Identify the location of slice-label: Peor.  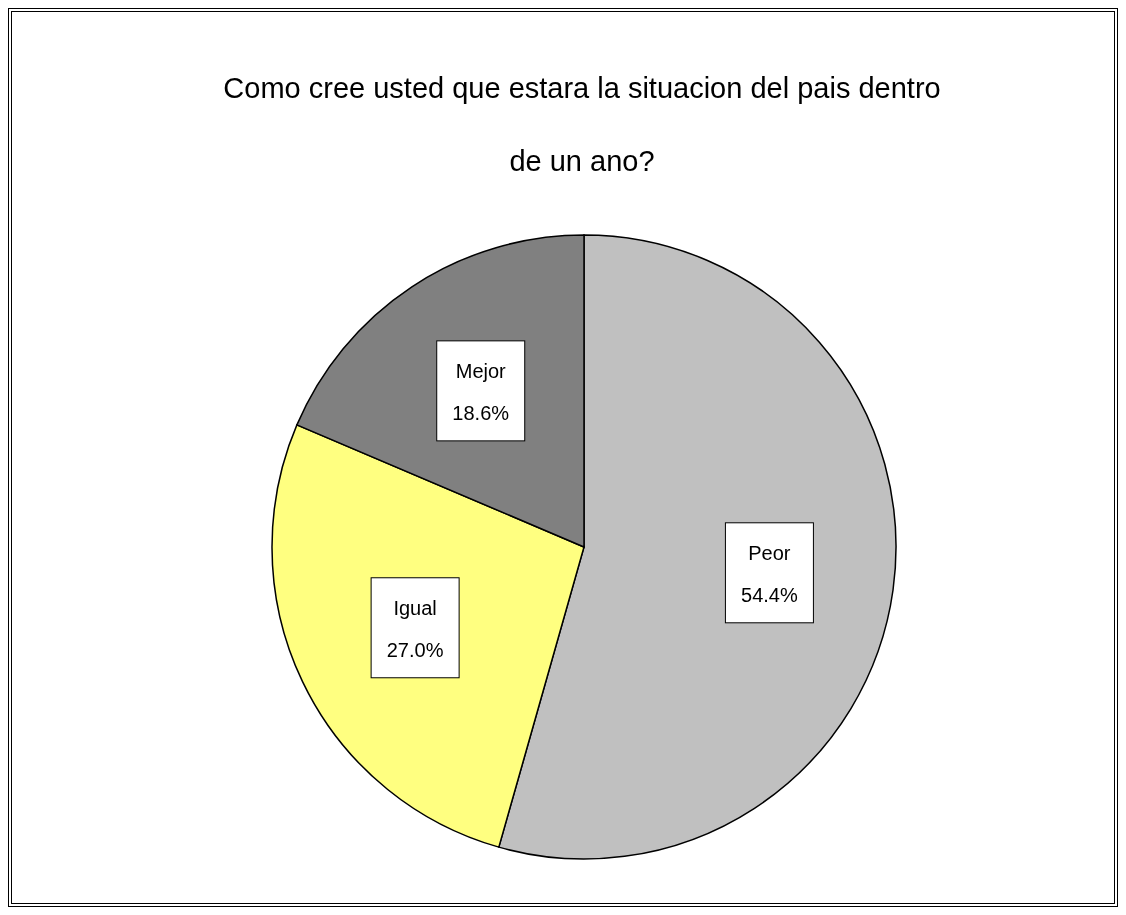
(769, 552).